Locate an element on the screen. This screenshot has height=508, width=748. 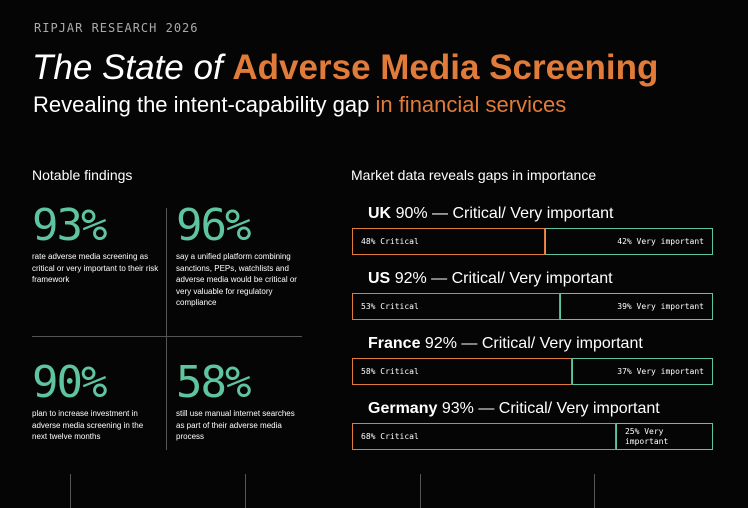
bar-segment: 68% Critical is located at coordinates (484, 436).